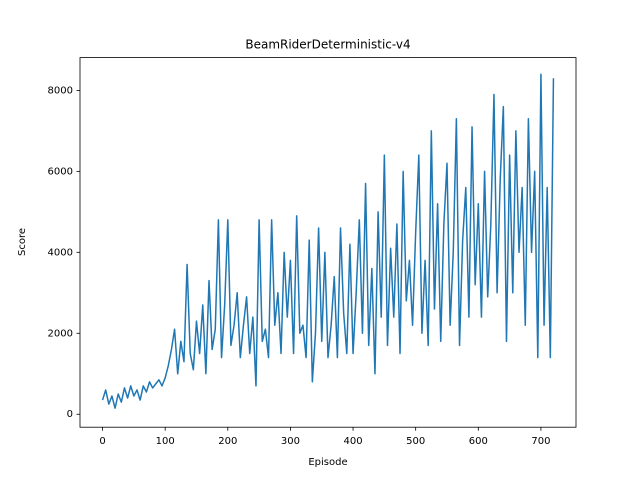 The height and width of the screenshot is (480, 640). What do you see at coordinates (540, 441) in the screenshot?
I see `x-tick-label: 700` at bounding box center [540, 441].